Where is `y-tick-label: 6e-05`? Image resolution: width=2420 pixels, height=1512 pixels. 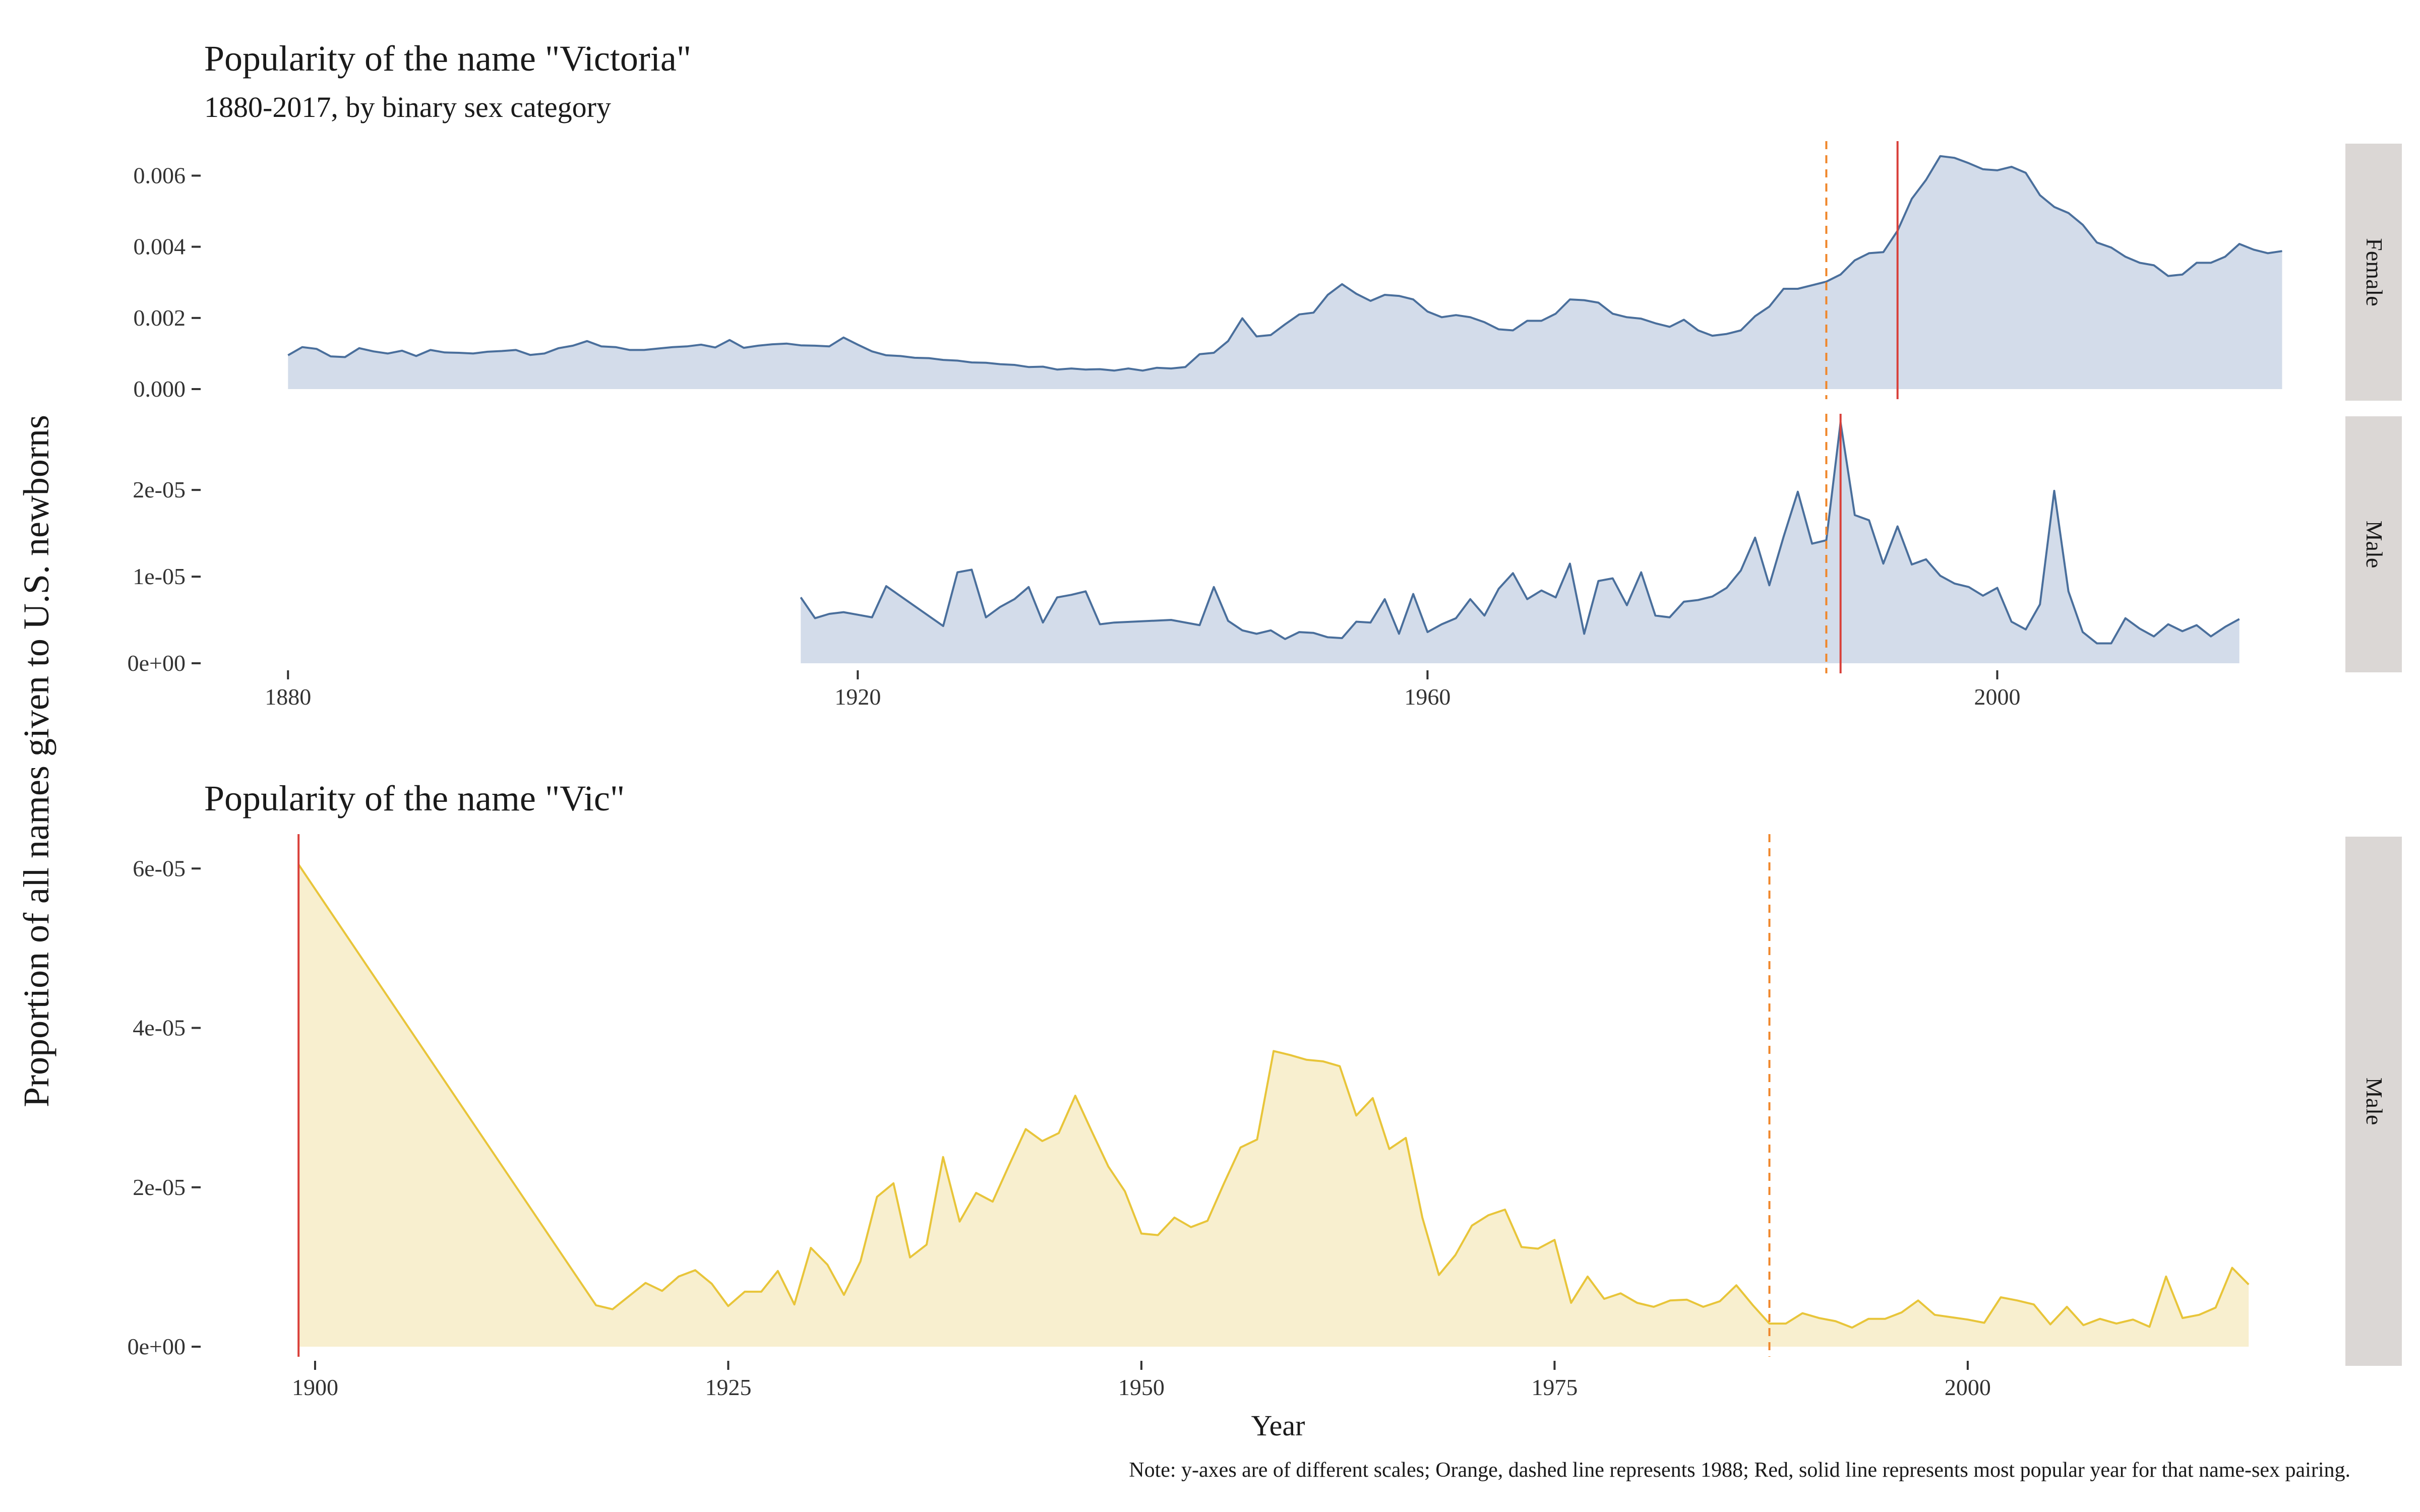 y-tick-label: 6e-05 is located at coordinates (159, 868).